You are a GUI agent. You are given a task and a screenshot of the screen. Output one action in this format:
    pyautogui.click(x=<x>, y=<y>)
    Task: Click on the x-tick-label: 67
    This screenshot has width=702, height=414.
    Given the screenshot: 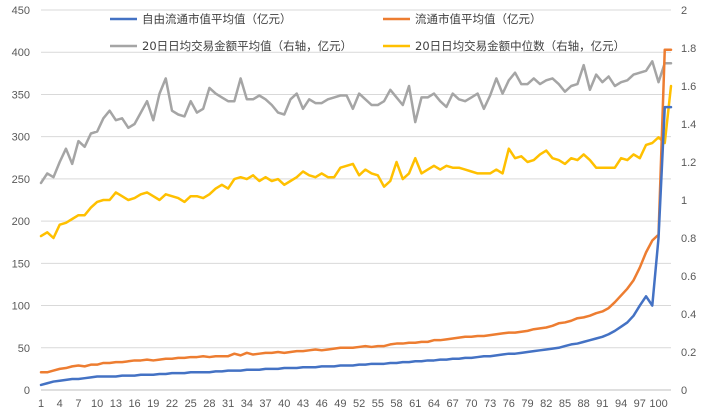 What is the action you would take?
    pyautogui.click(x=453, y=404)
    